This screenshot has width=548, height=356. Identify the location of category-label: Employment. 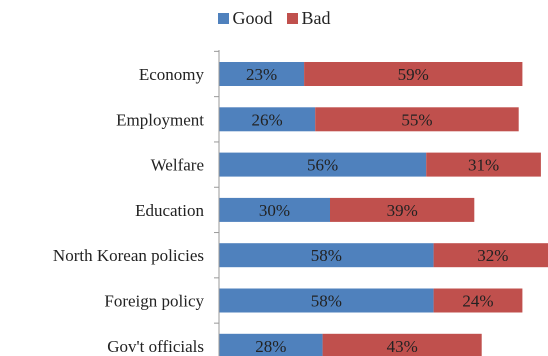
(160, 119).